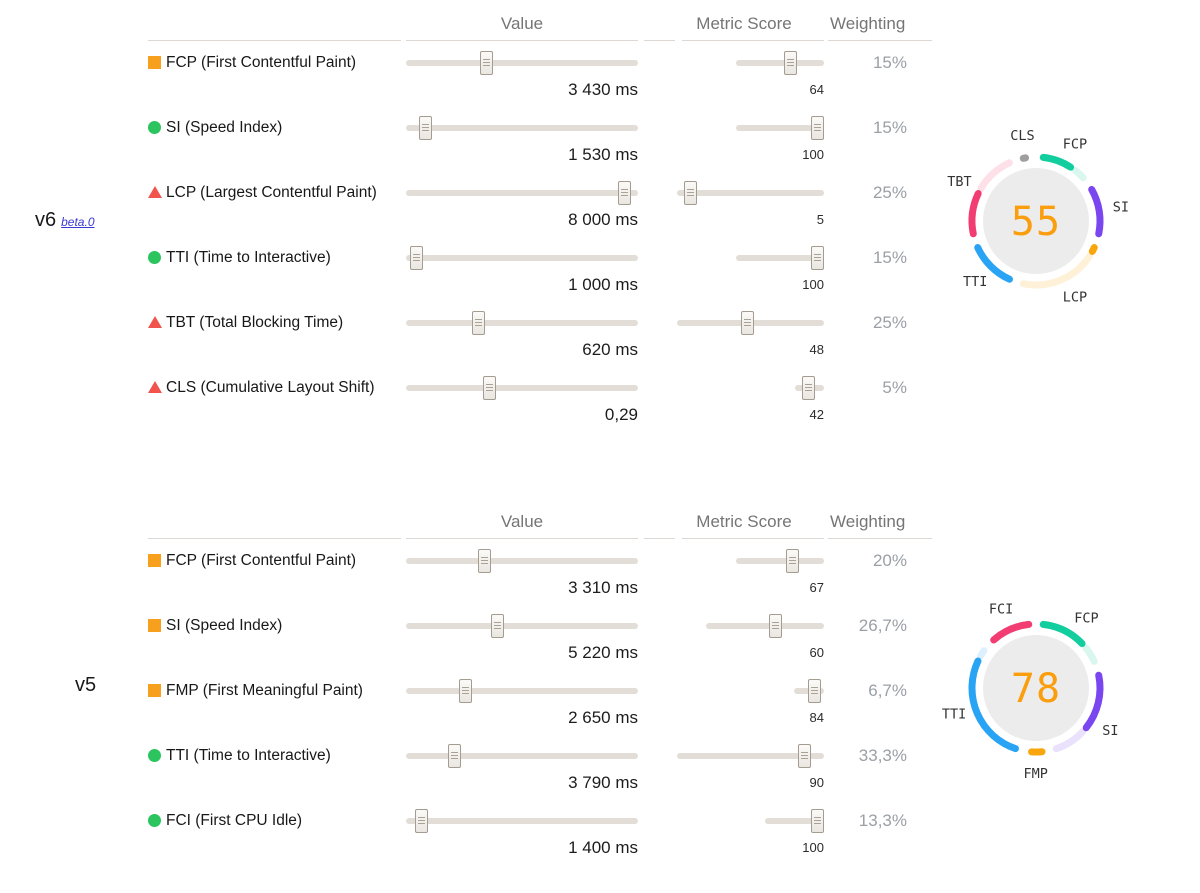 The image size is (1200, 893). I want to click on value-slider-cls-thumb, so click(489, 388).